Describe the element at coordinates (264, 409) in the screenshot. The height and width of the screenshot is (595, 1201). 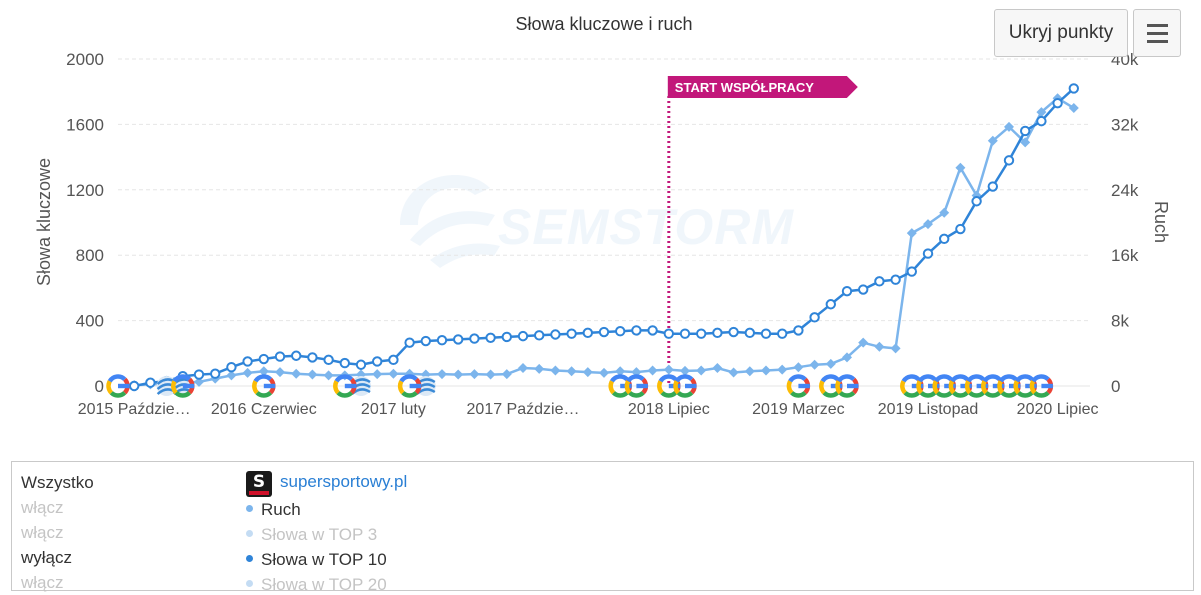
I see `x-axis-tick-label: 2016 Czerwiec` at that location.